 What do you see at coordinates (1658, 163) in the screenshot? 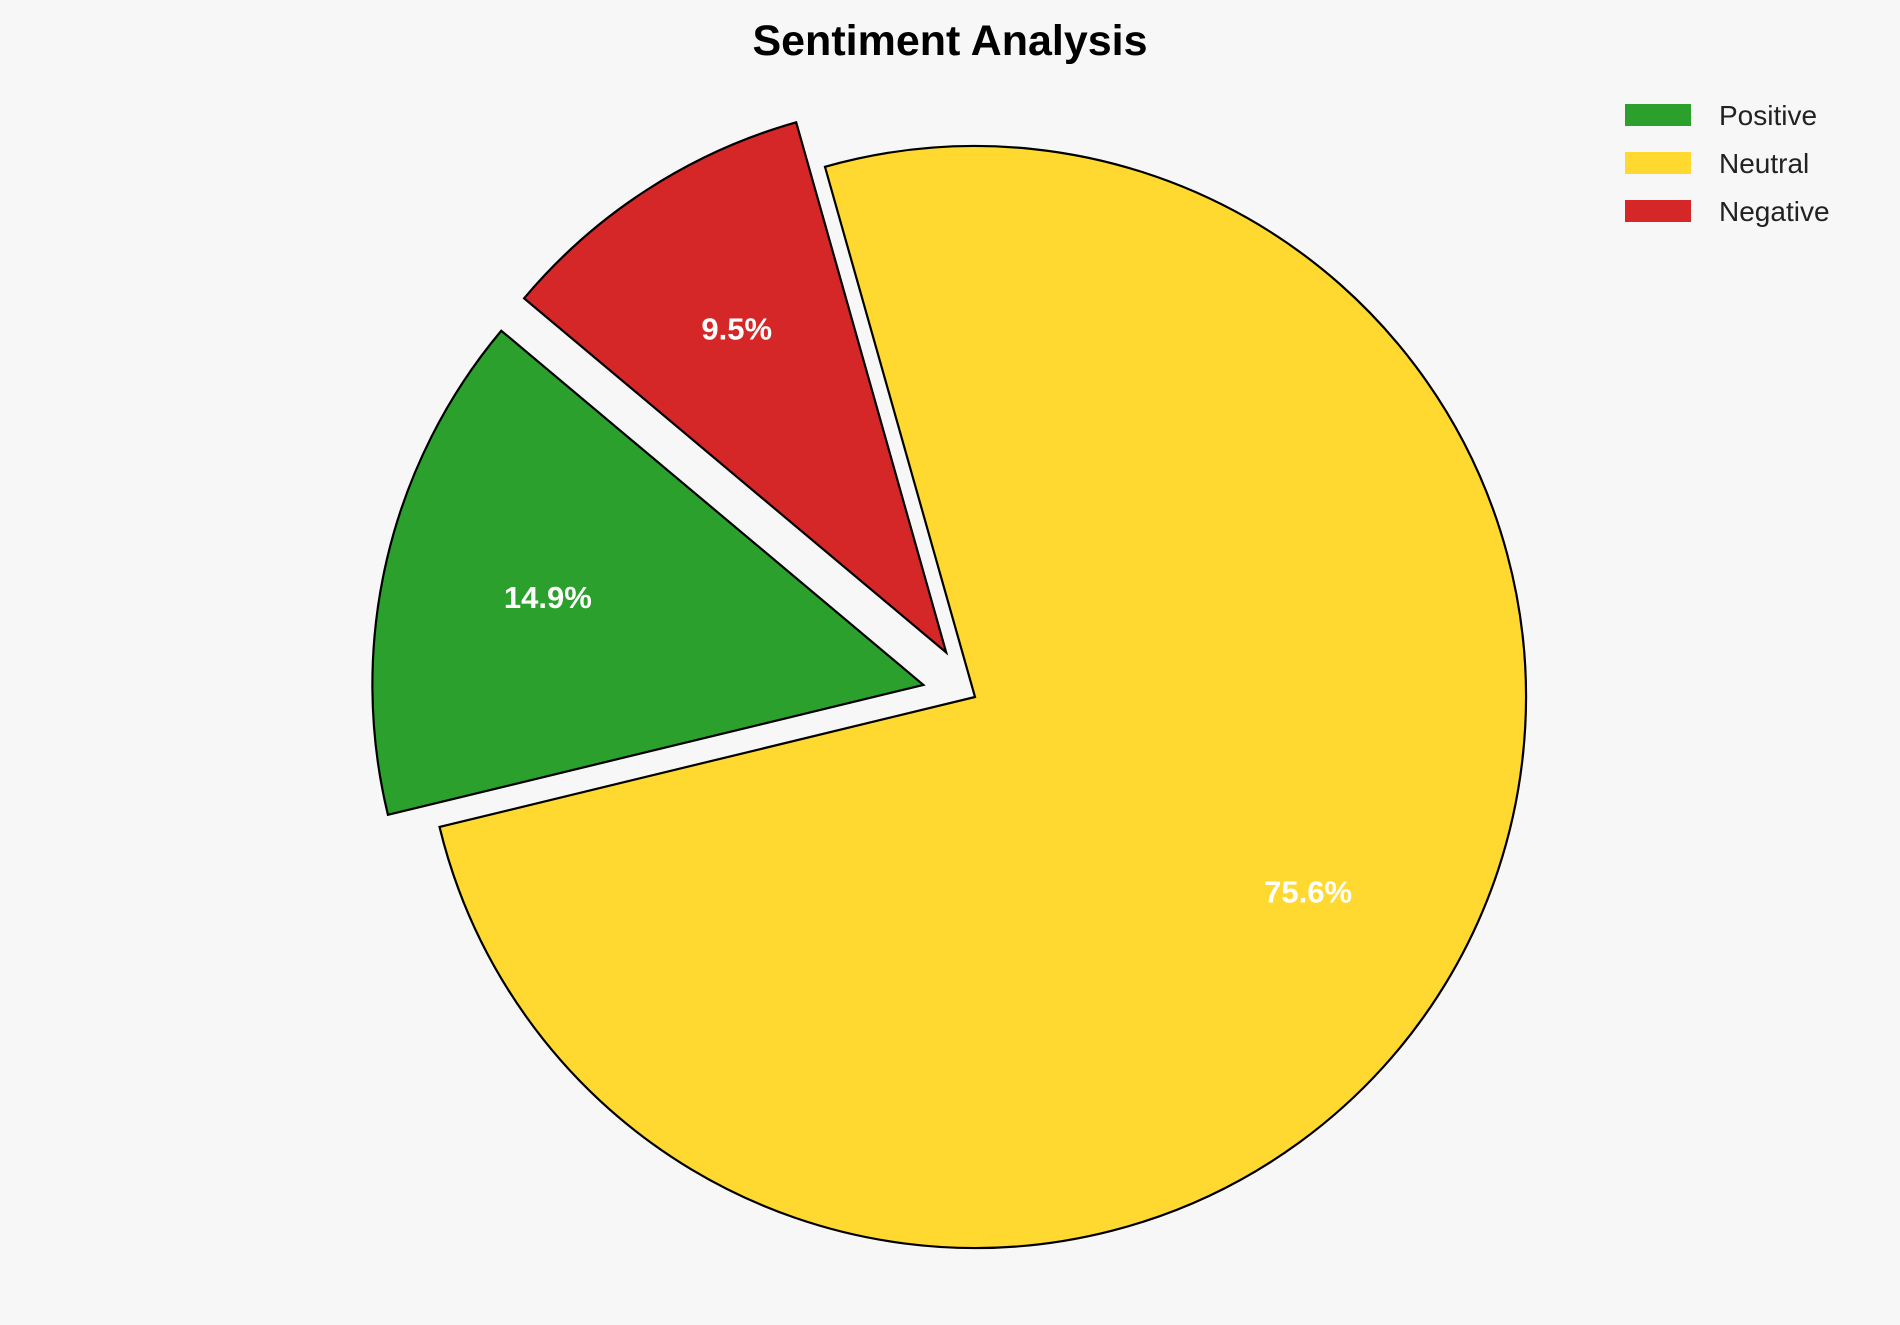
I see `legend-swatch-neutral` at bounding box center [1658, 163].